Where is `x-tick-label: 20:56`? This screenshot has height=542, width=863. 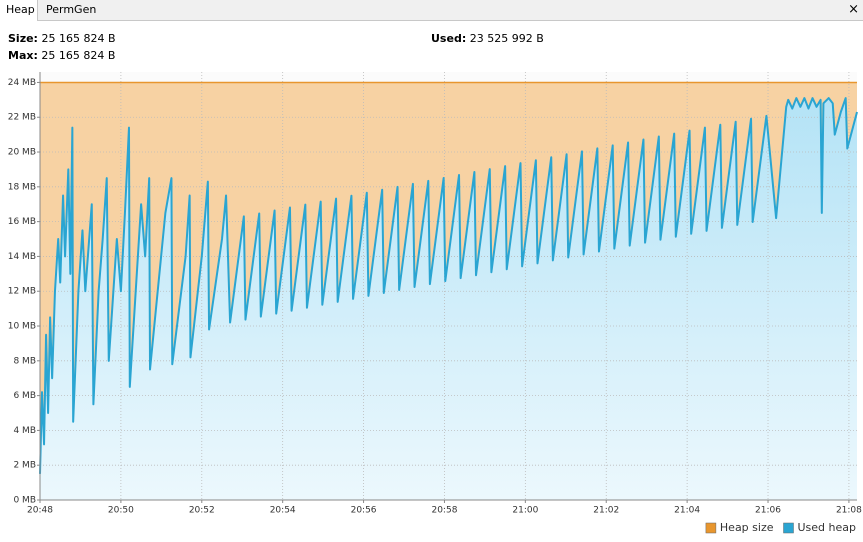 x-tick-label: 20:56 is located at coordinates (364, 511).